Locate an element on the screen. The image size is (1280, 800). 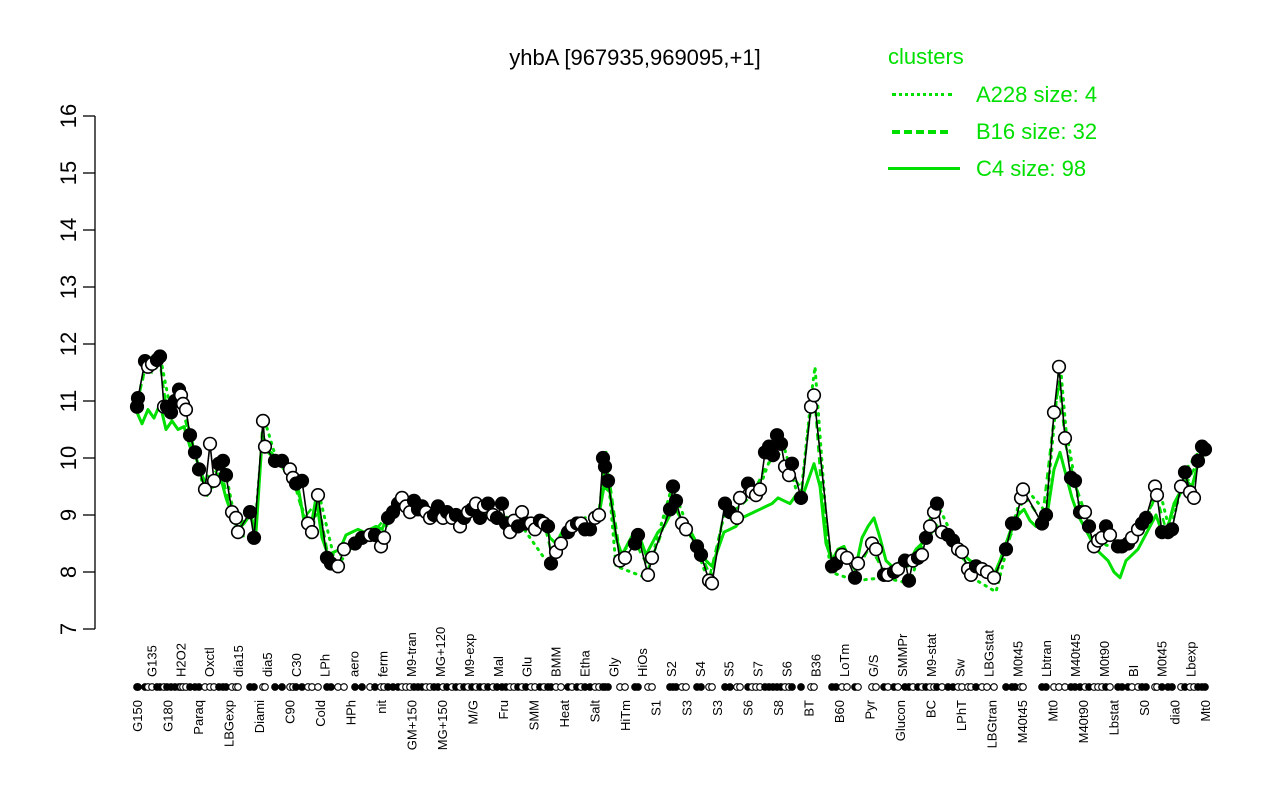
svg-text: C30 is located at coordinates (296, 665).